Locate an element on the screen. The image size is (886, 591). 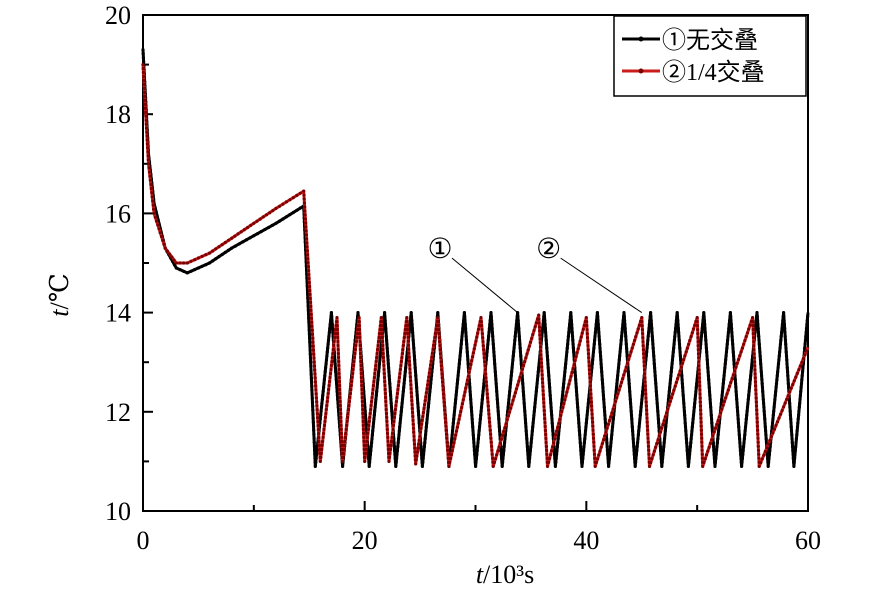
y-tick-label: 16 is located at coordinates (118, 213).